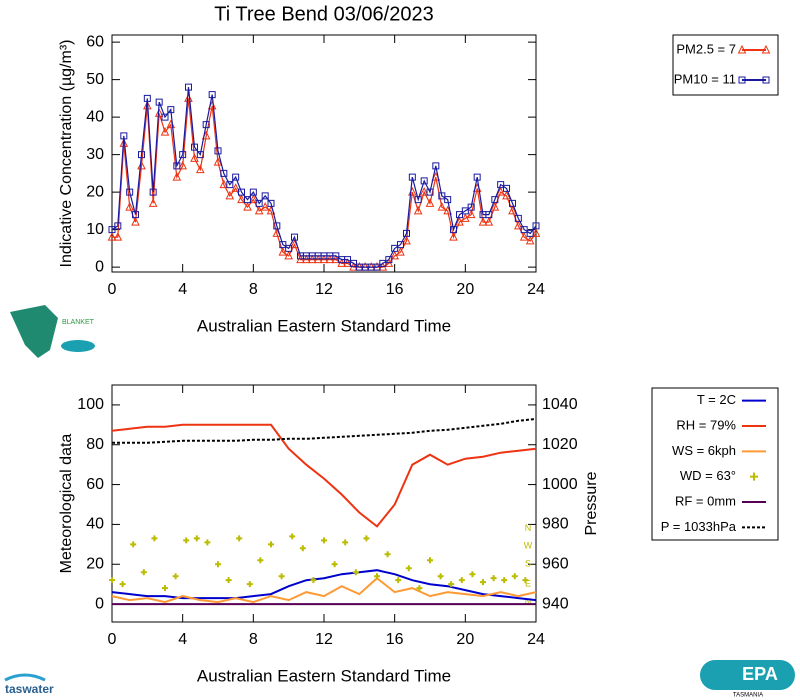  I want to click on wd-tick-label: W, so click(528, 546).